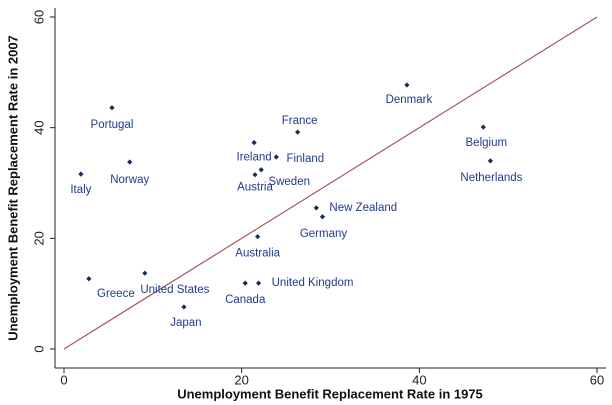  Describe the element at coordinates (305, 159) in the screenshot. I see `point-label: Finland` at that location.